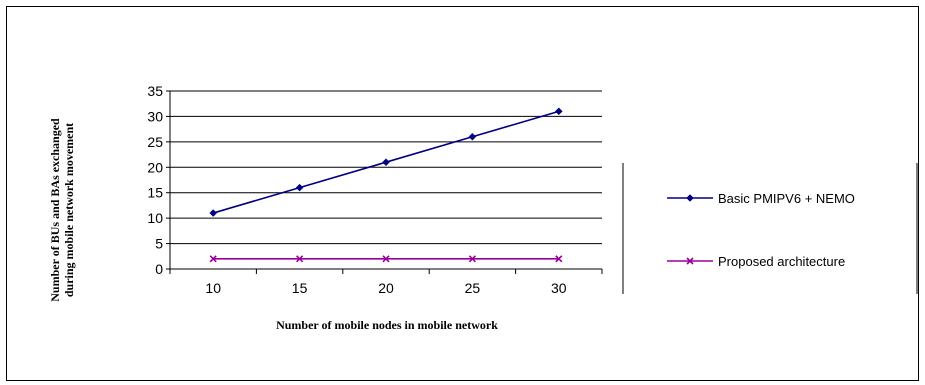  What do you see at coordinates (55, 210) in the screenshot?
I see `y-axis-title-line-1: Number of BUs and BAs exchanged` at bounding box center [55, 210].